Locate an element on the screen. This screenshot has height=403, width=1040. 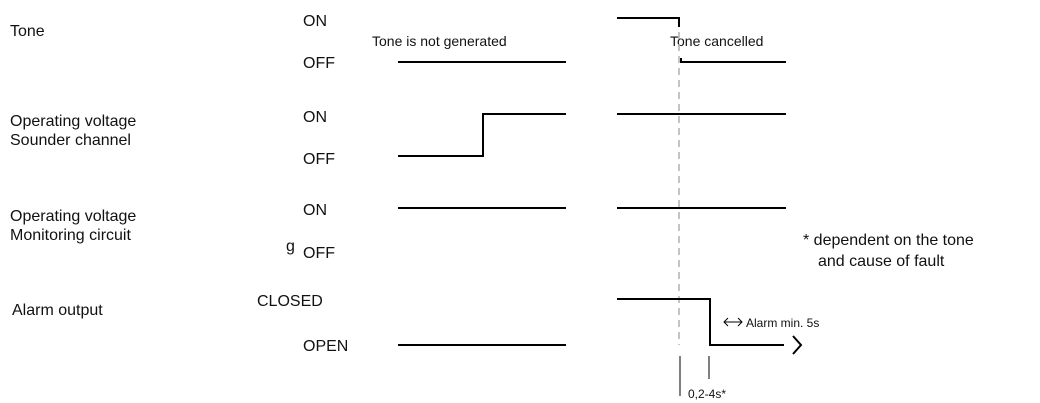
tone-cancel-step is located at coordinates (648, 22).